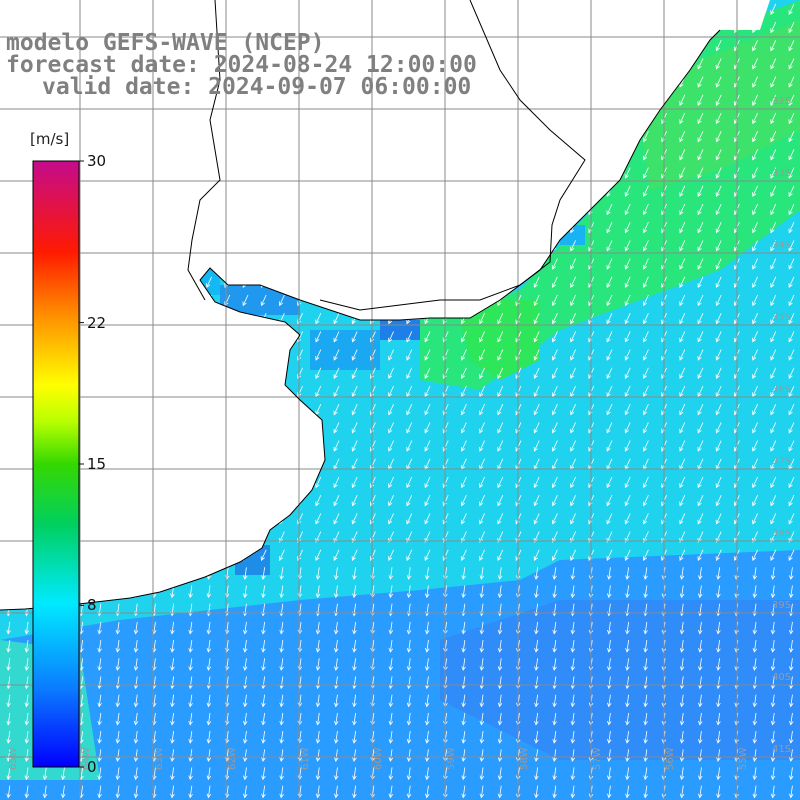 The width and height of the screenshot is (800, 800). What do you see at coordinates (97, 161) in the screenshot?
I see `colorbar-tick-label: 30` at bounding box center [97, 161].